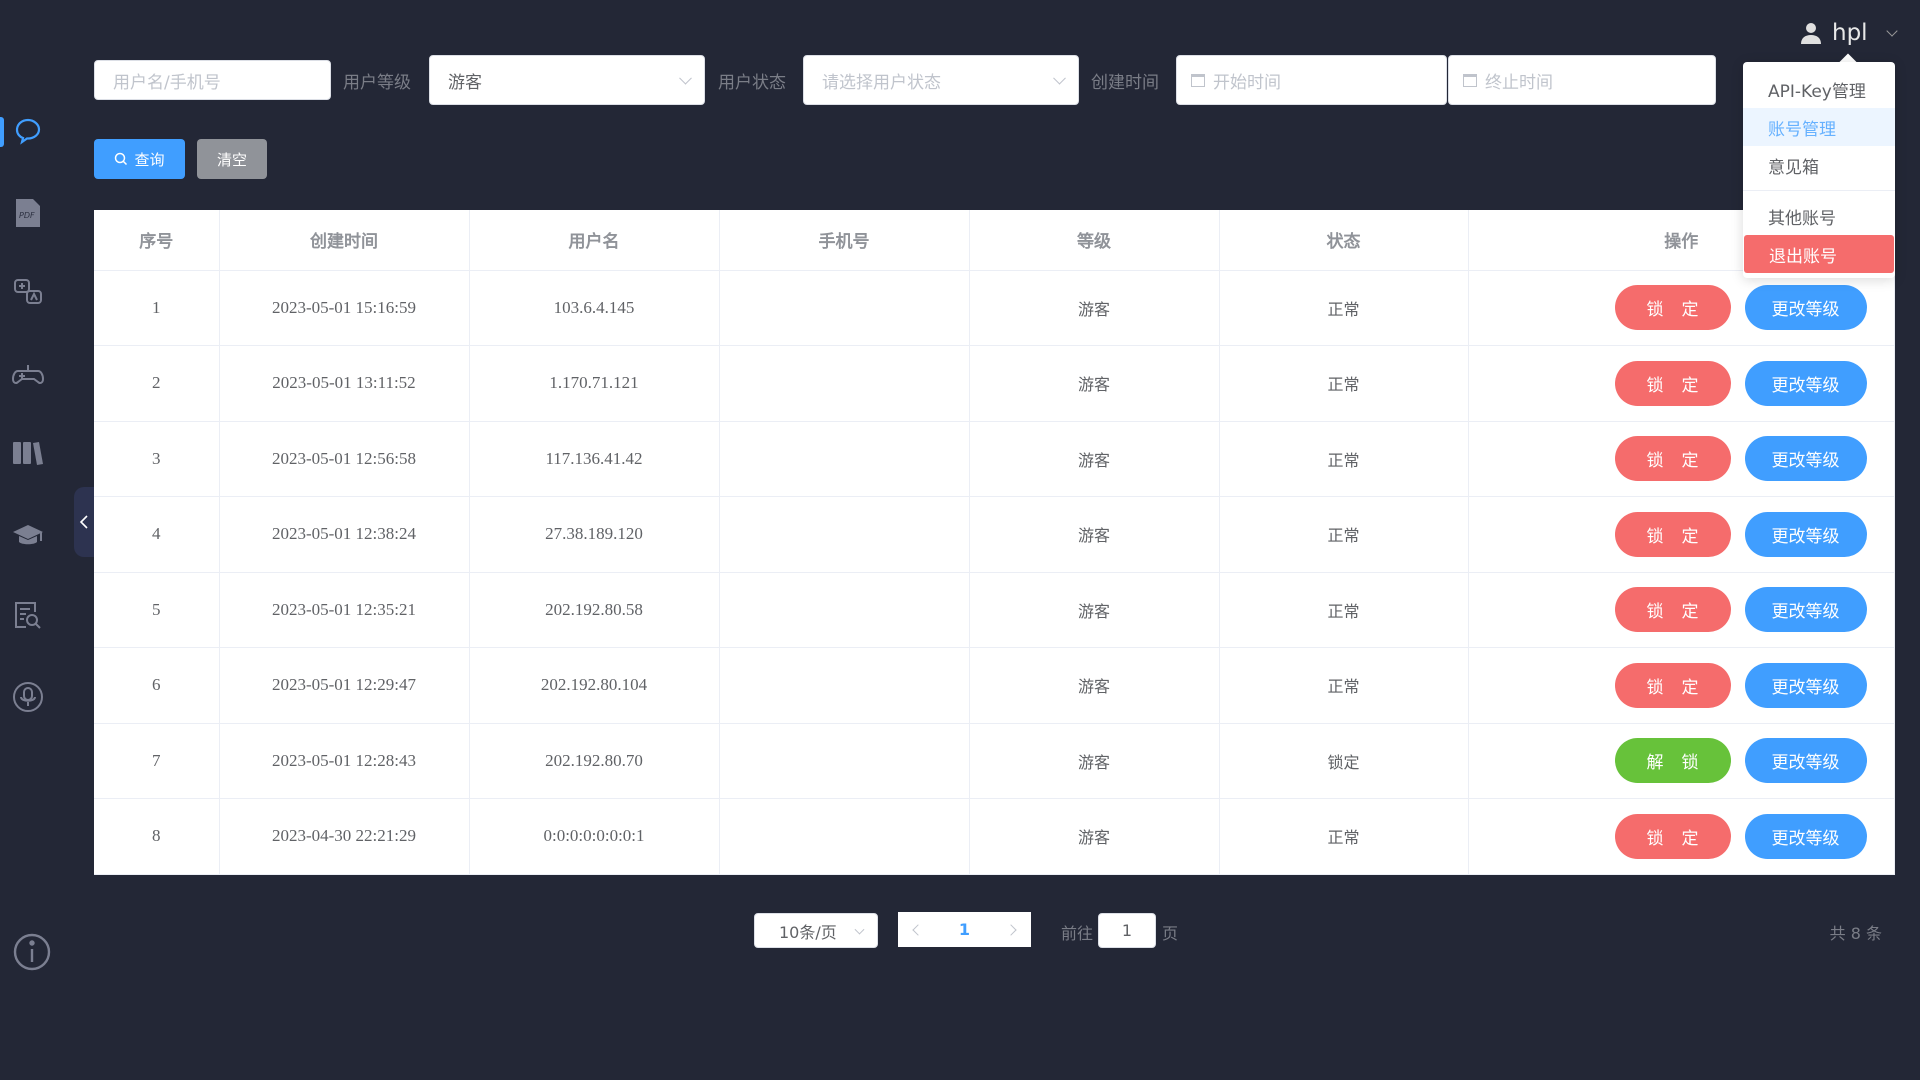 This screenshot has width=1920, height=1080. I want to click on svg-text: PDF, so click(27, 215).